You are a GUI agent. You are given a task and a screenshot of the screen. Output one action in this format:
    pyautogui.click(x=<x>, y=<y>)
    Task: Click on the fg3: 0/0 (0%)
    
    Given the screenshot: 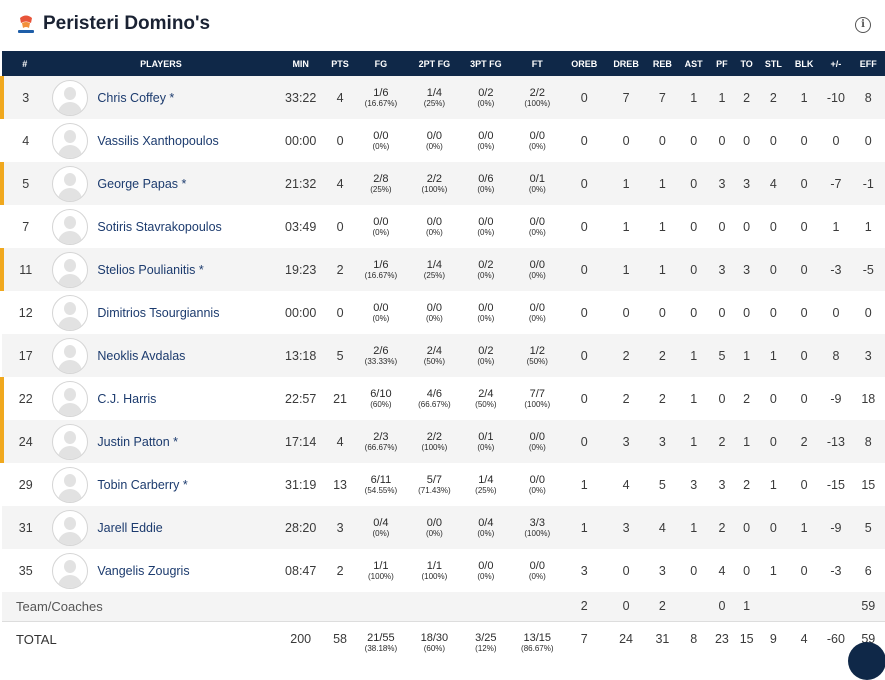 What is the action you would take?
    pyautogui.click(x=485, y=226)
    